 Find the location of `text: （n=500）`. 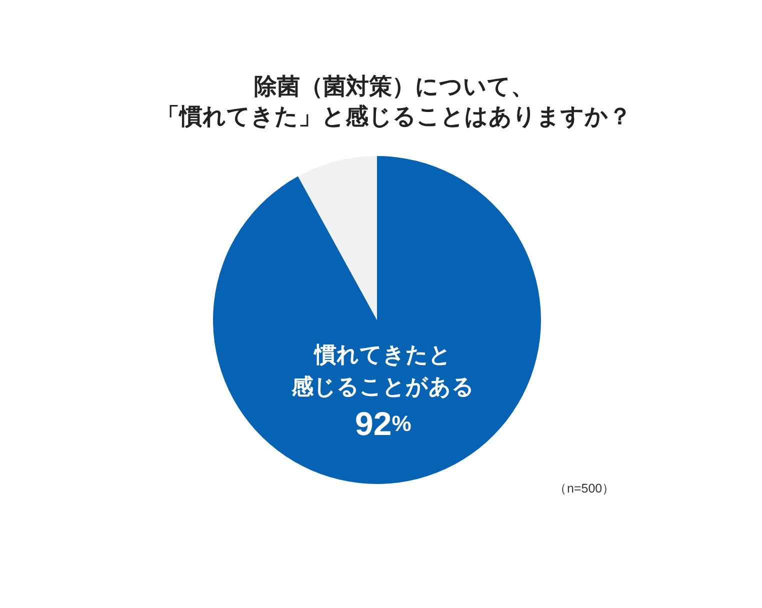

text: （n=500） is located at coordinates (585, 489).